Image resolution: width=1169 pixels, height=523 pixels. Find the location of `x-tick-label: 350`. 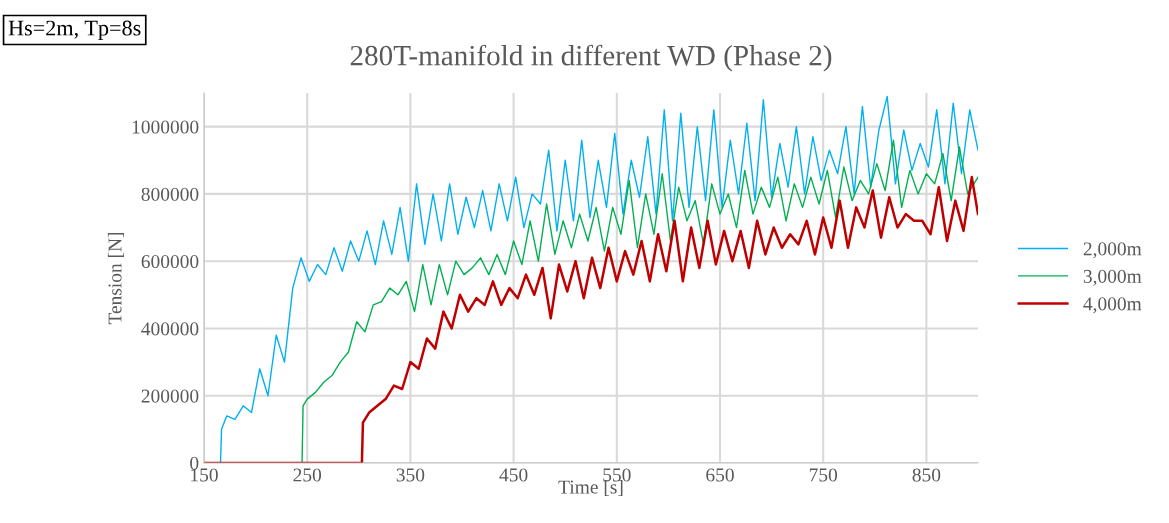

x-tick-label: 350 is located at coordinates (410, 475).